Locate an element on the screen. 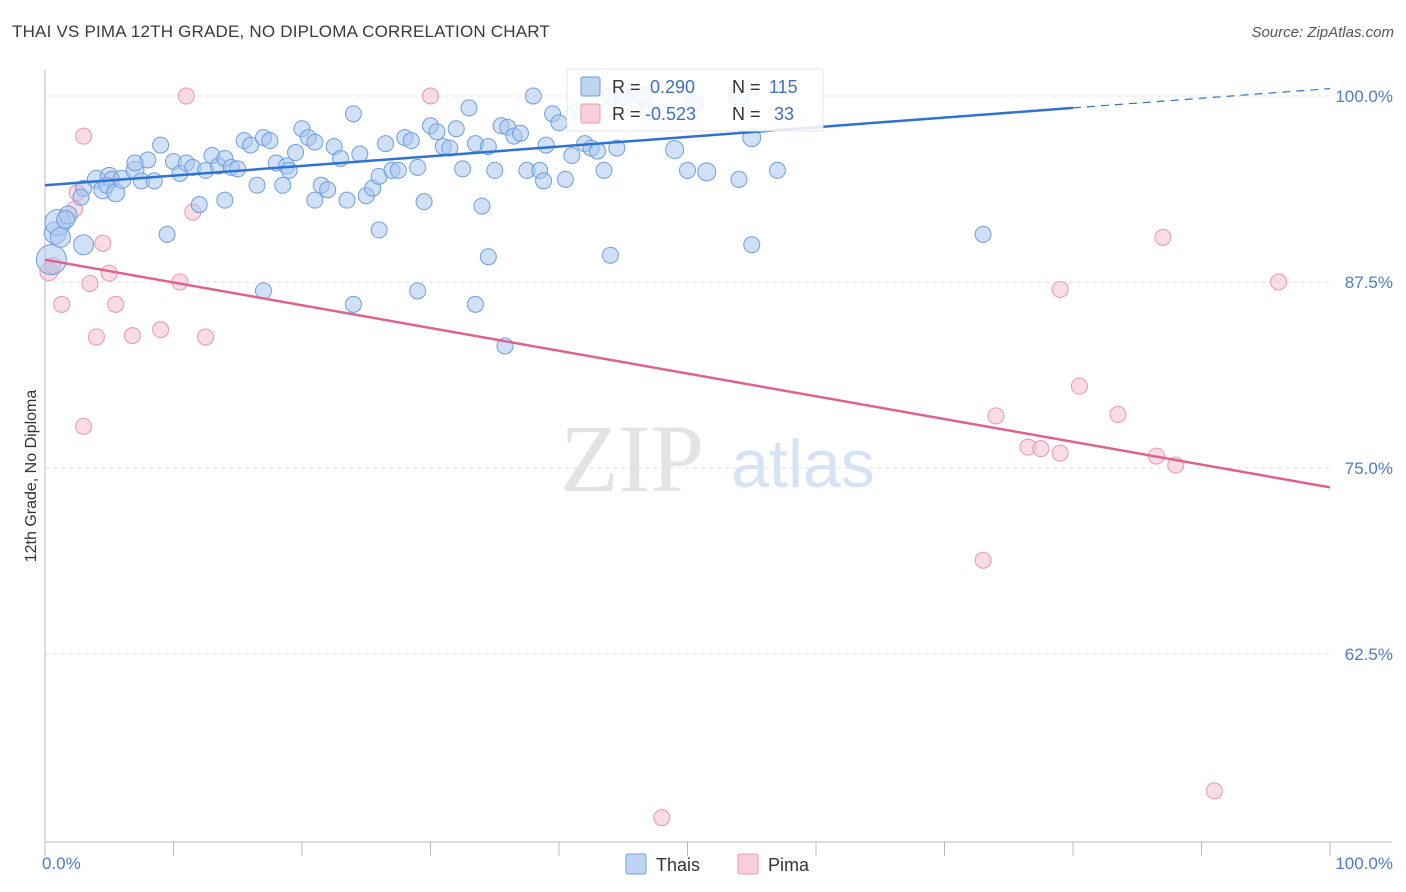 This screenshot has height=892, width=1406. stats-legend: R = 0.290 N = 115 R = -0.523 N = 33 is located at coordinates (695, 100).